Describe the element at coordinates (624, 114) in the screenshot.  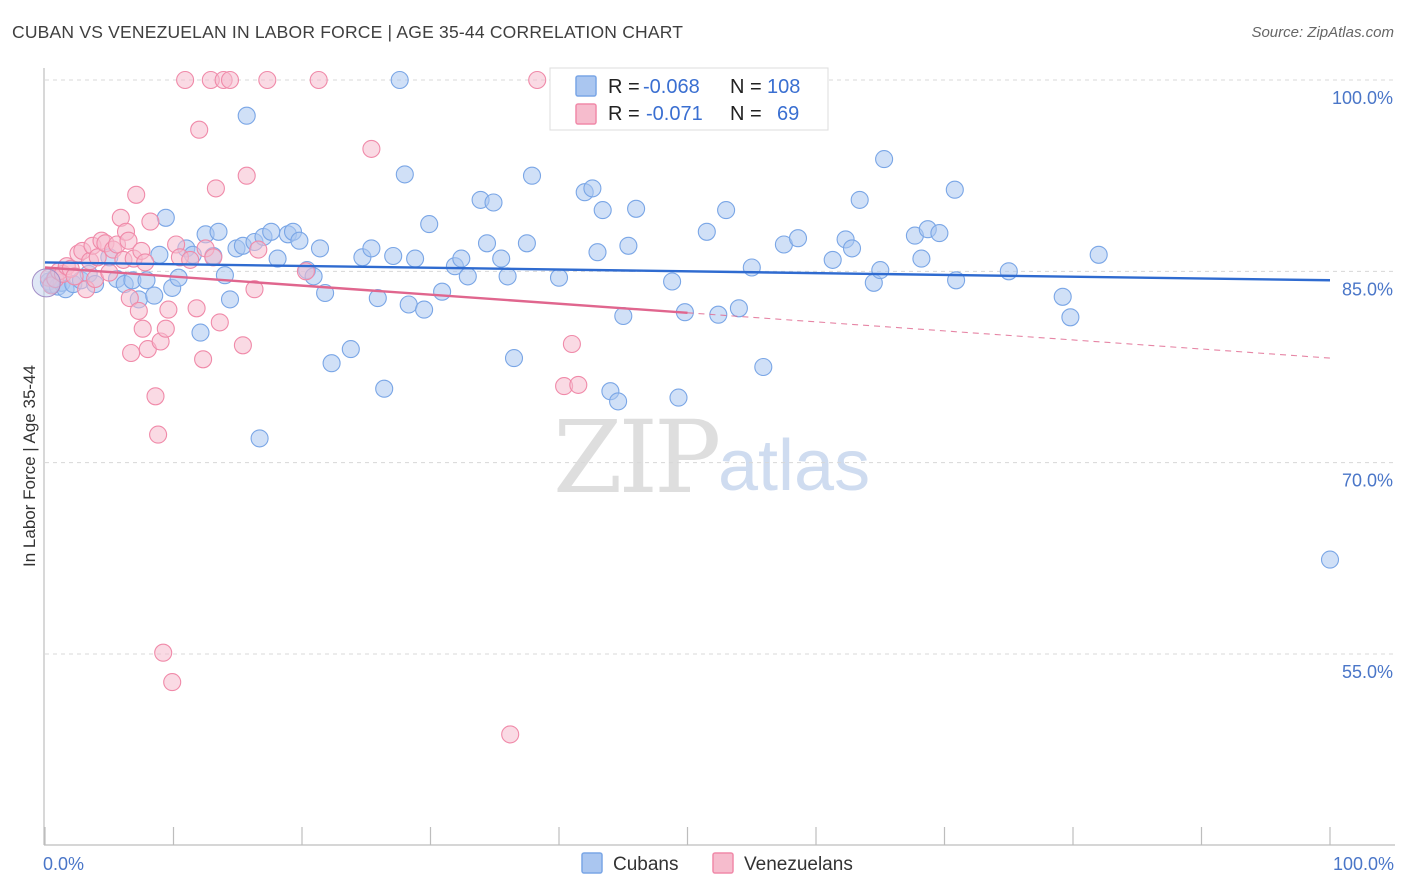
I see `legend-r-label-venezuelans: R =` at that location.